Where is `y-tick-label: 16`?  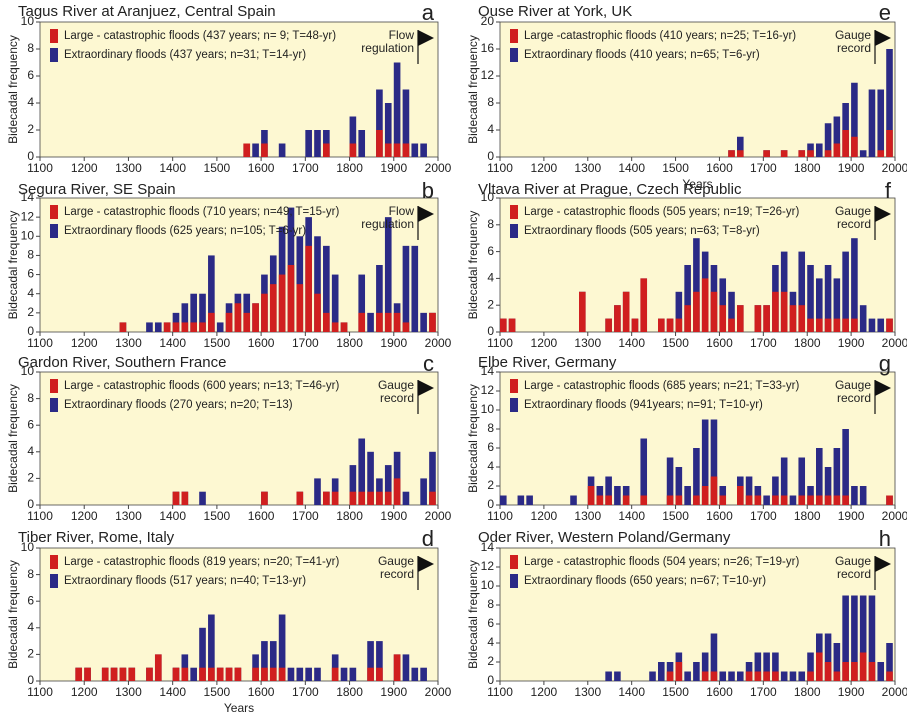
y-tick-label: 16 is located at coordinates (488, 48).